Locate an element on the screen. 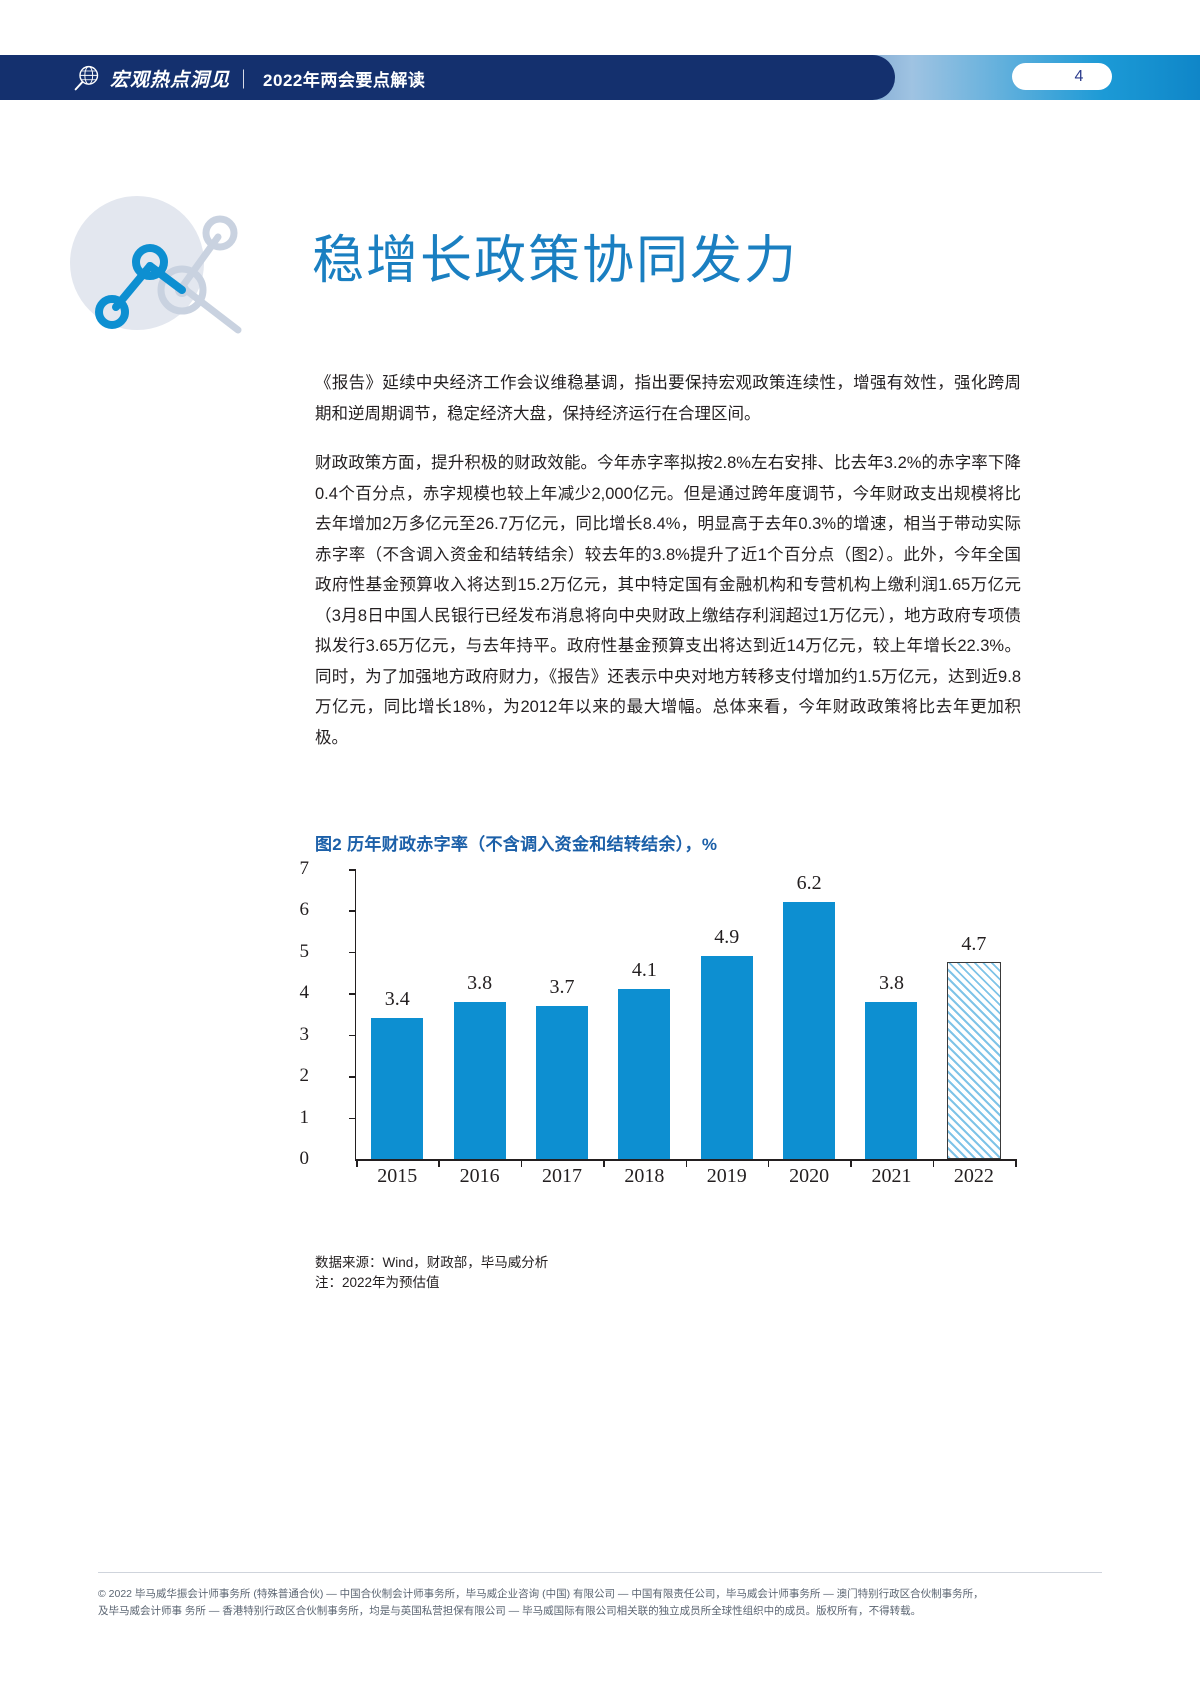 The height and width of the screenshot is (1687, 1200). bar-value-label: 4.1 is located at coordinates (644, 970).